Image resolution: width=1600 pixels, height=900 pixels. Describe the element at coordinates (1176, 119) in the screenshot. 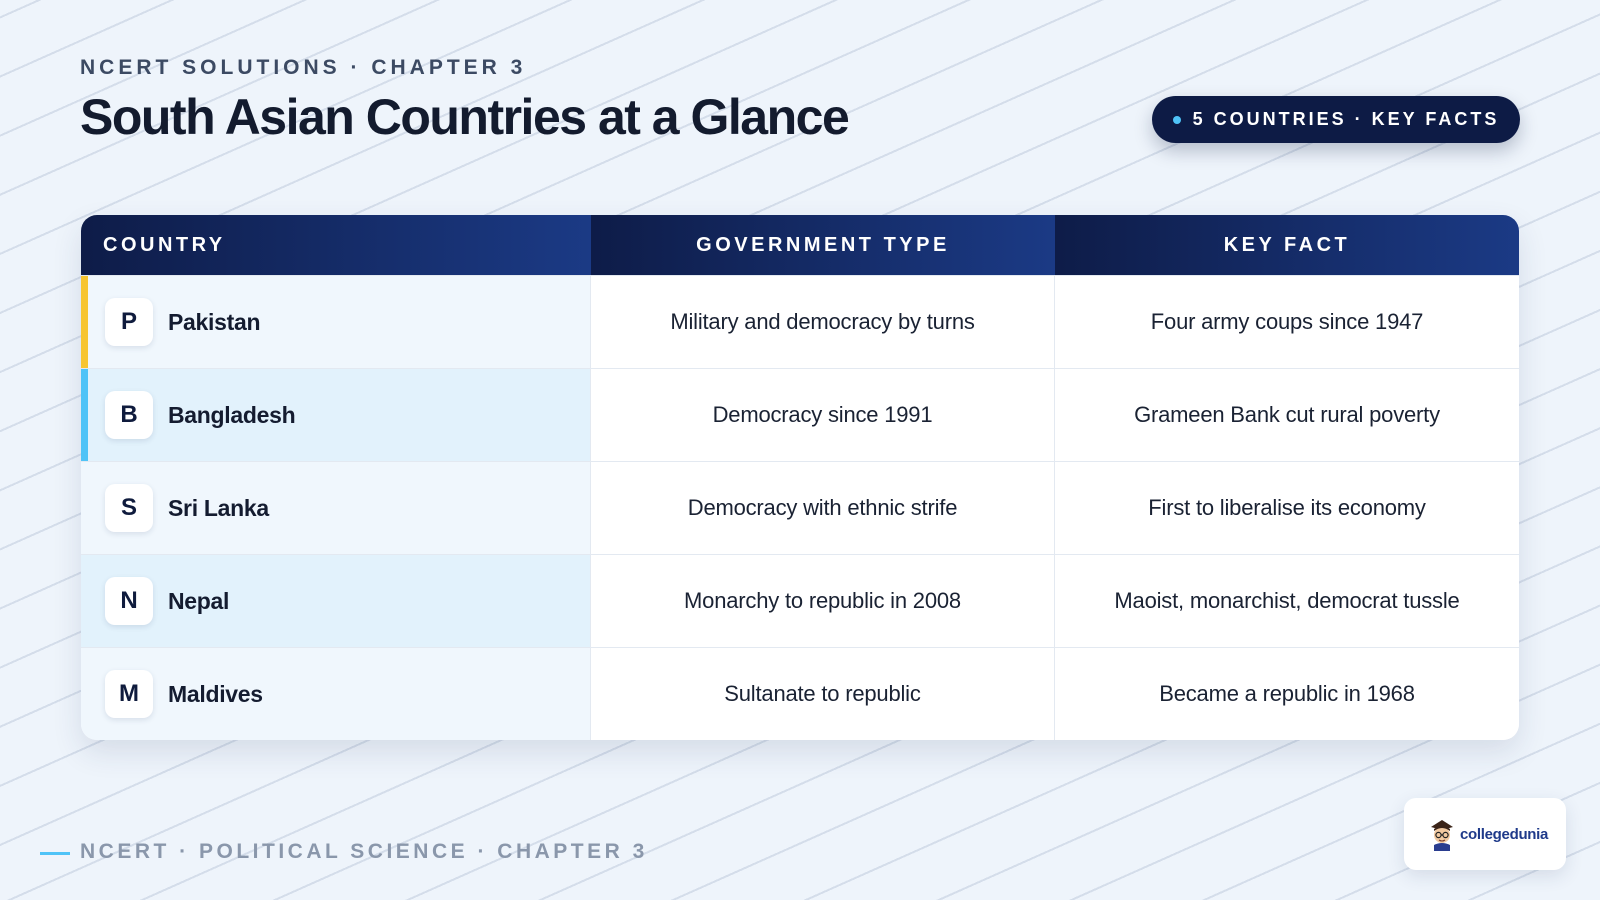

I see `dot-icon` at that location.